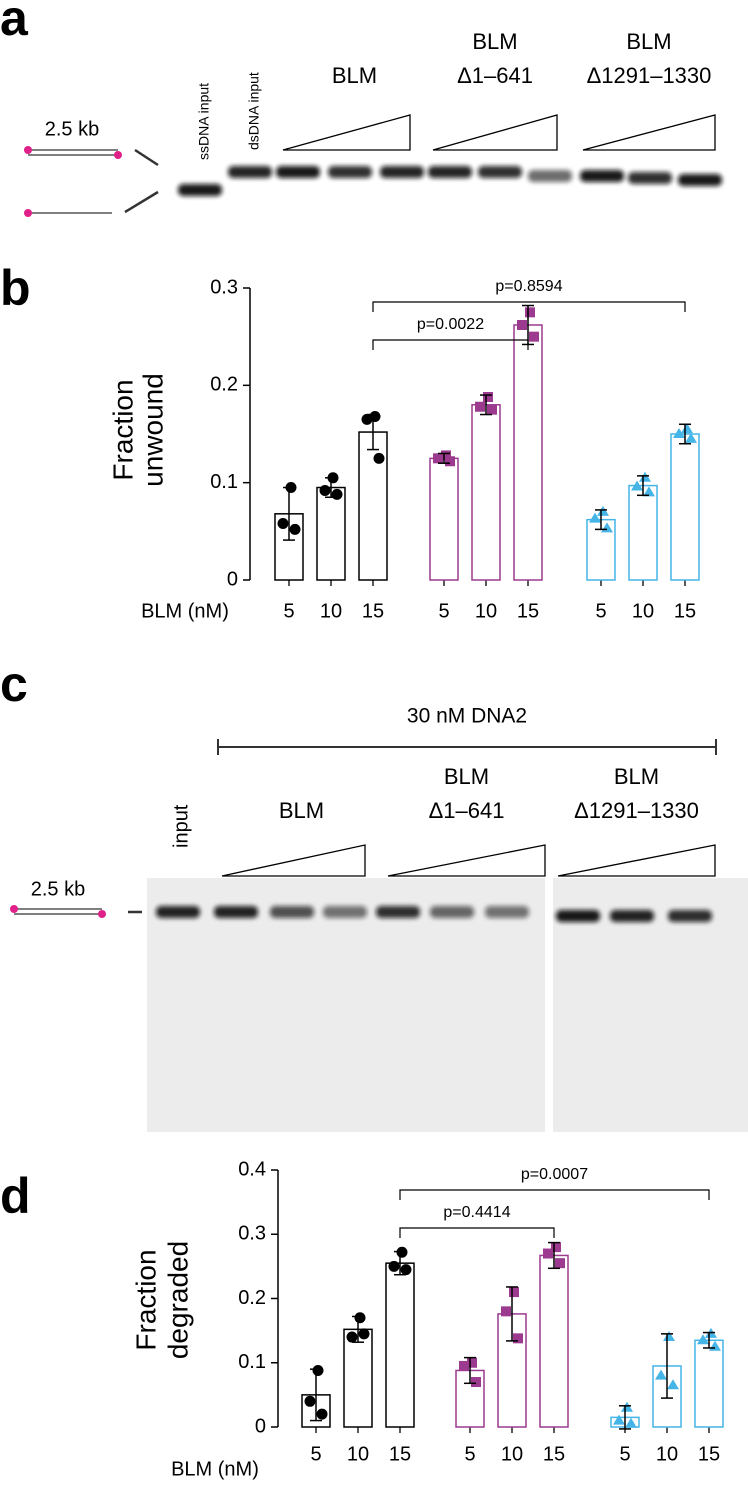  Describe the element at coordinates (346, 1005) in the screenshot. I see `gel-background` at that location.